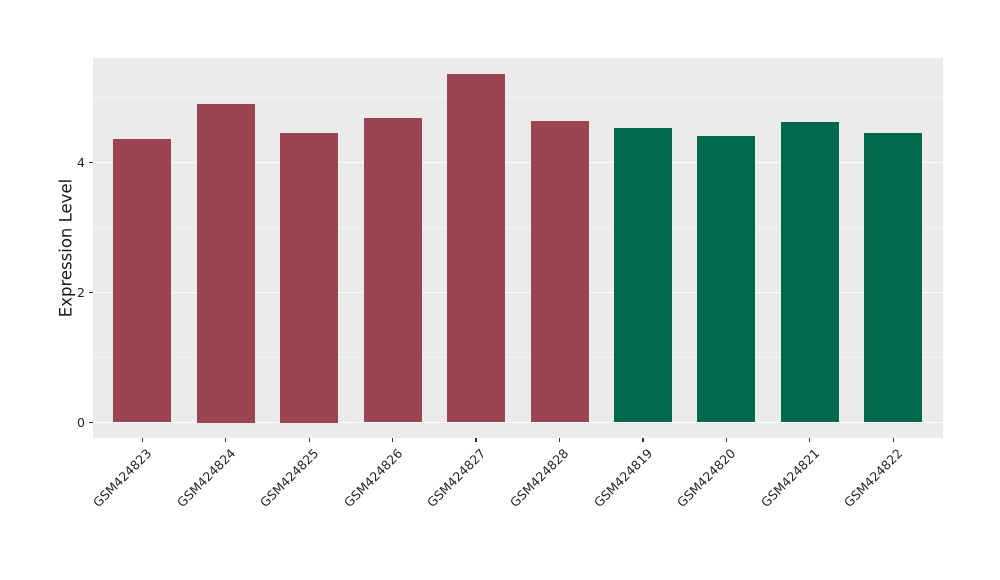 The width and height of the screenshot is (1000, 580). What do you see at coordinates (893, 277) in the screenshot?
I see `bar-GSM424822` at bounding box center [893, 277].